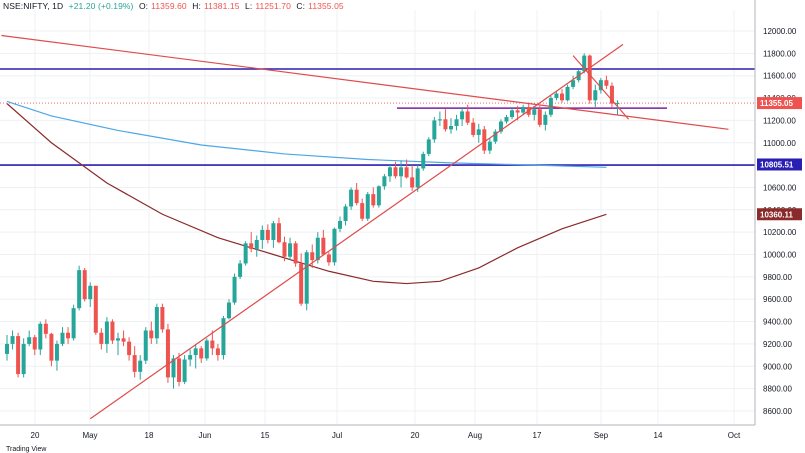  Describe the element at coordinates (776, 103) in the screenshot. I see `price-label-text: 11355.05` at that location.